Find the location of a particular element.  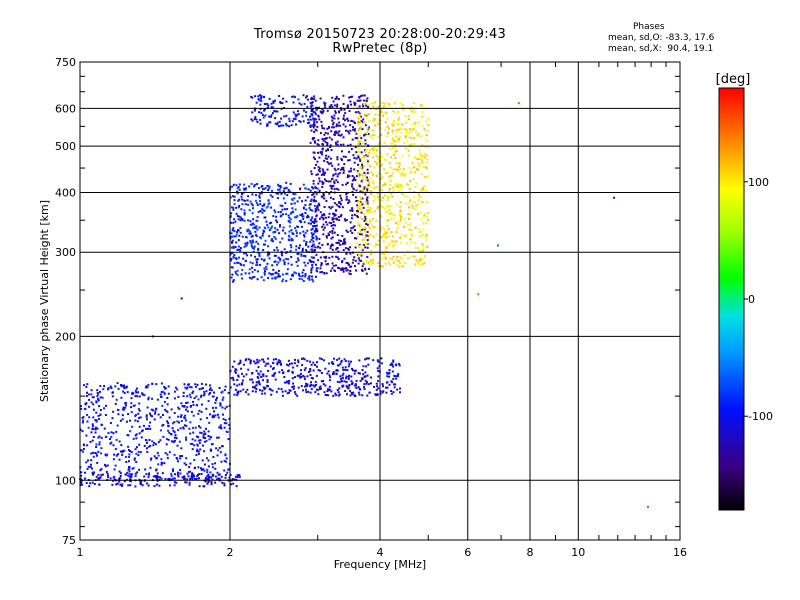

outlier-point is located at coordinates (648, 506).